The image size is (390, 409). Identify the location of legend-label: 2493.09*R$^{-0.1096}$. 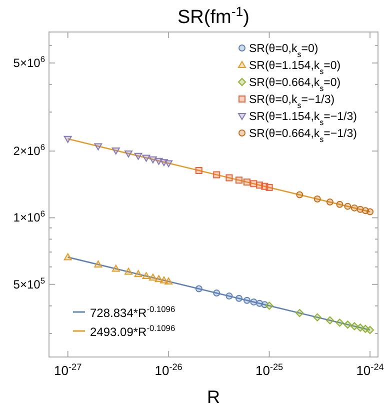
(133, 331).